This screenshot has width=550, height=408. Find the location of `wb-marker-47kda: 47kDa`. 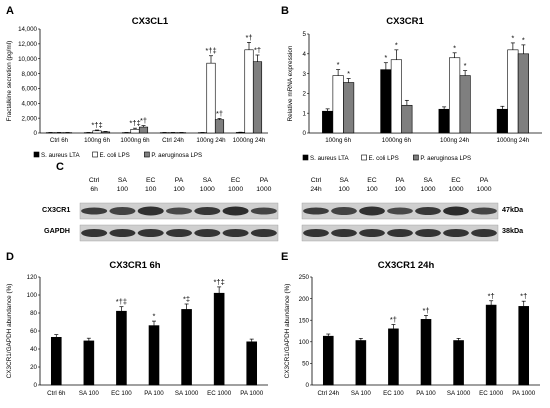

wb-marker-47kda: 47kDa is located at coordinates (513, 209).